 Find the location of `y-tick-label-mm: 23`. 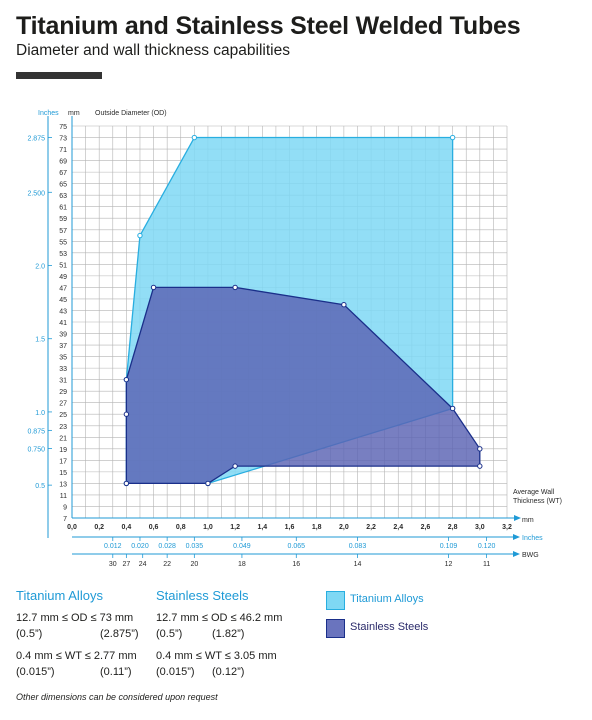

y-tick-label-mm: 23 is located at coordinates (63, 427).